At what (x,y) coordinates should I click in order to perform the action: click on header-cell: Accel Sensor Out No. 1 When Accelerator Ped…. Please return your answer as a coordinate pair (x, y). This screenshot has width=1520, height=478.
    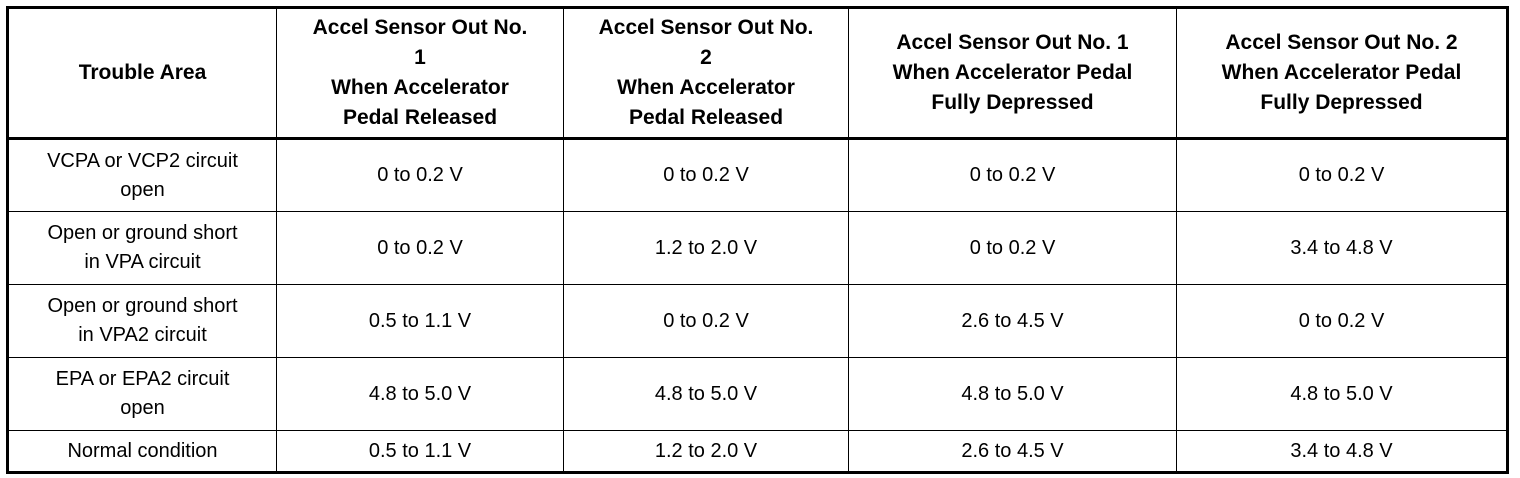
    Looking at the image, I should click on (420, 73).